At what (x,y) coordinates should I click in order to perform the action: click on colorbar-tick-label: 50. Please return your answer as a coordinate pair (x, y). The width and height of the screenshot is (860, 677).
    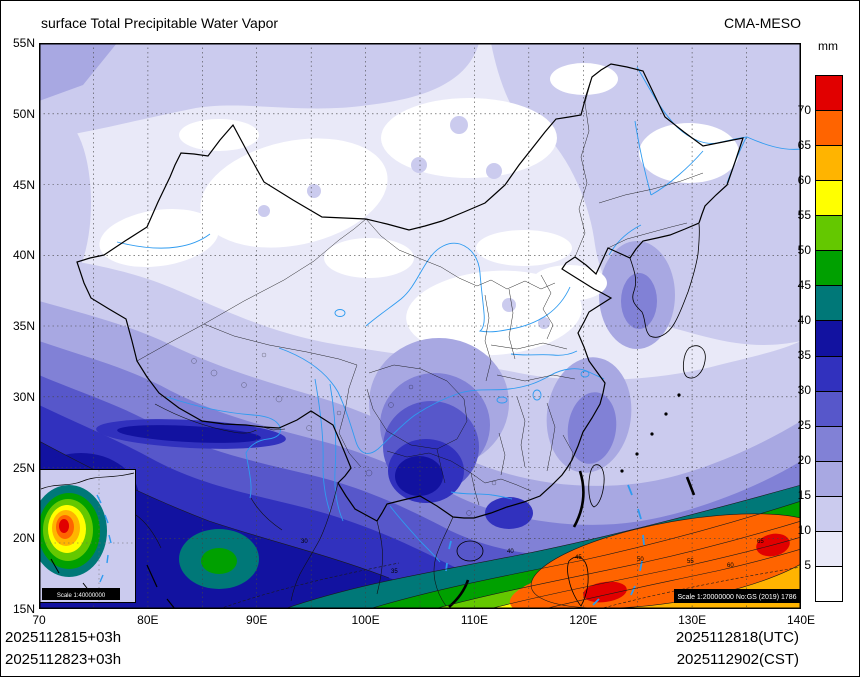
    Looking at the image, I should click on (804, 250).